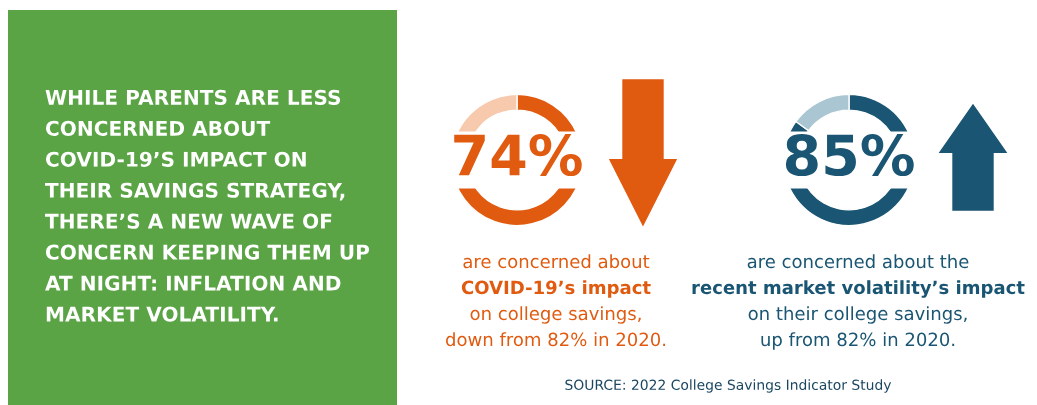  Describe the element at coordinates (858, 341) in the screenshot. I see `text: up from 82% in 2020.` at that location.